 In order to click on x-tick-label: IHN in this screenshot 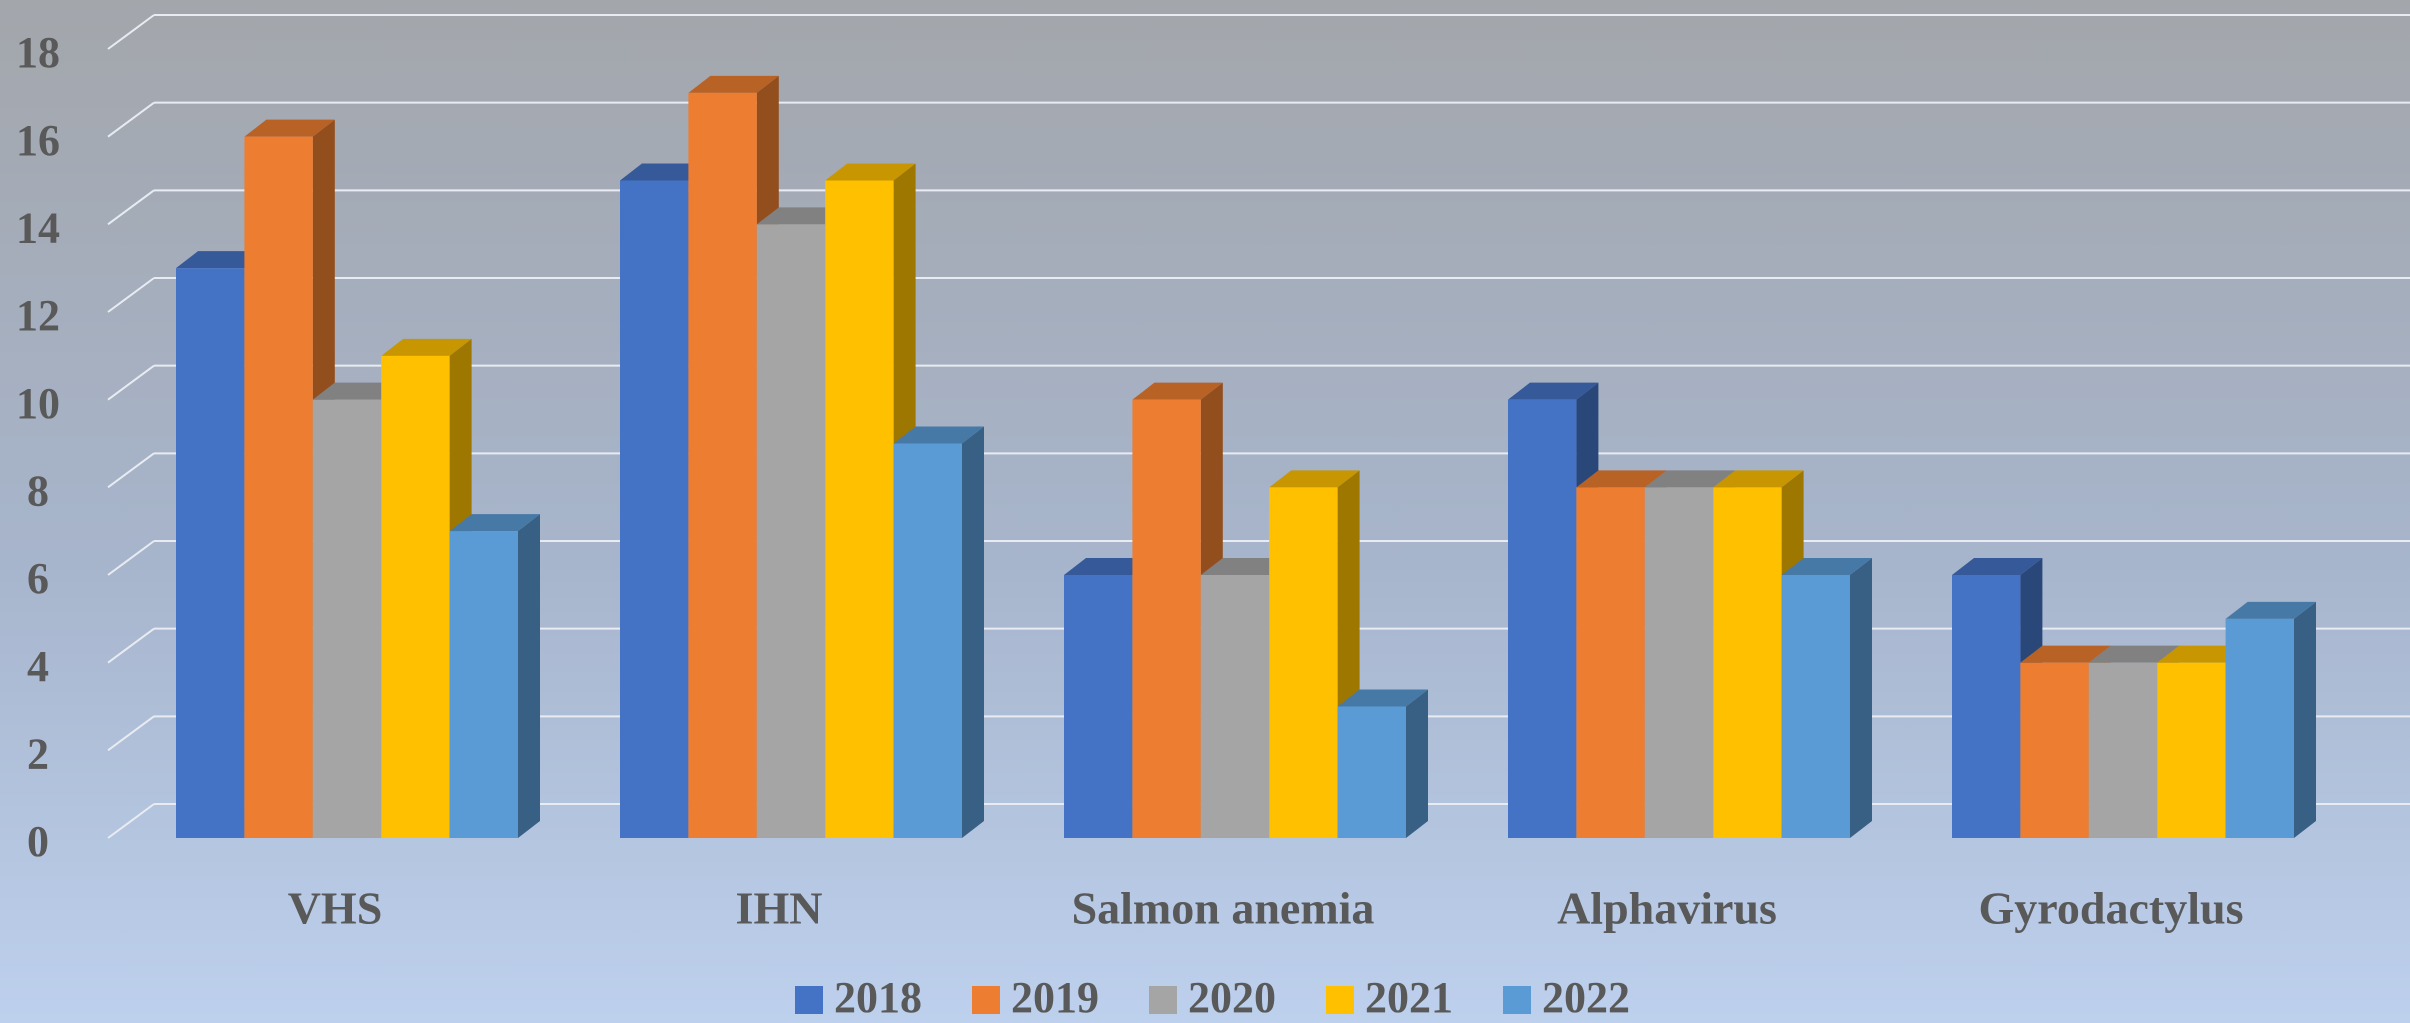, I will do `click(779, 908)`.